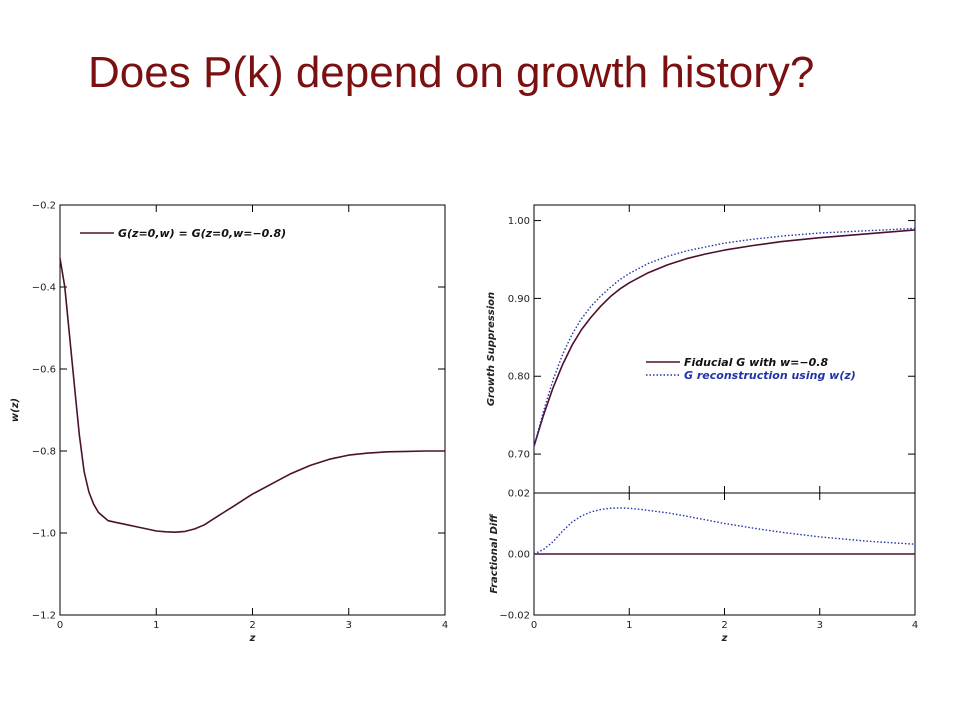 This screenshot has height=720, width=960. What do you see at coordinates (519, 494) in the screenshot?
I see `y-tick-label: 0.02` at bounding box center [519, 494].